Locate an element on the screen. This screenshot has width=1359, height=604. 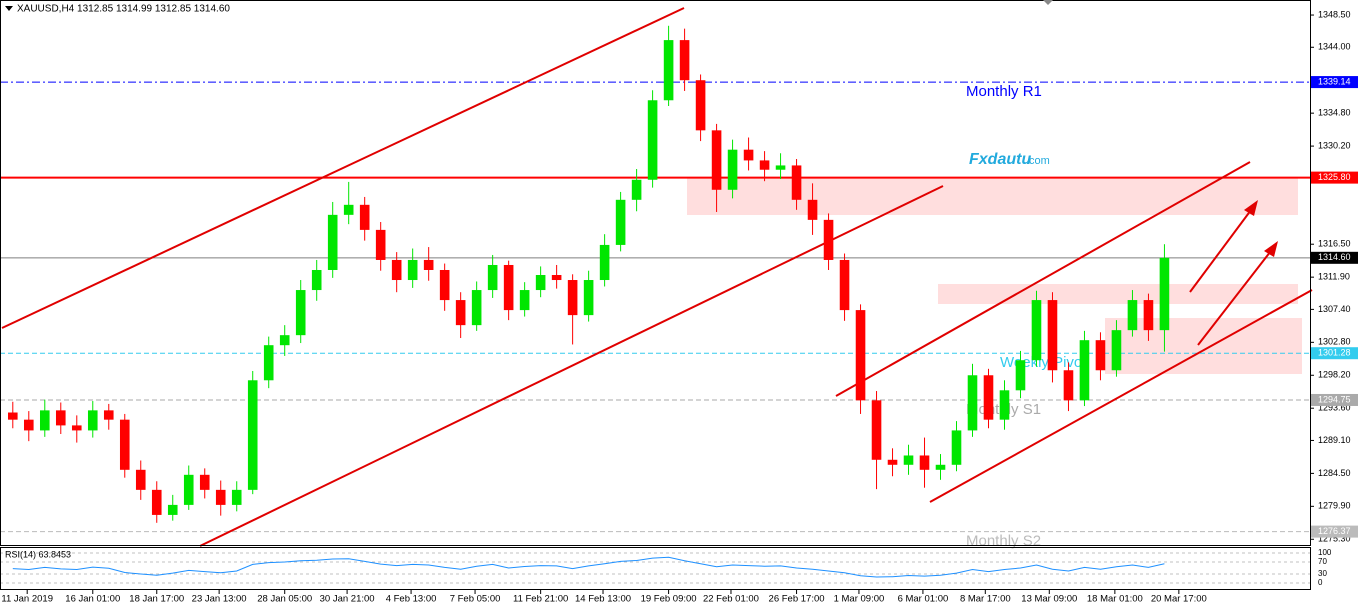
y-tick-label: 1348.50 is located at coordinates (1334, 14).